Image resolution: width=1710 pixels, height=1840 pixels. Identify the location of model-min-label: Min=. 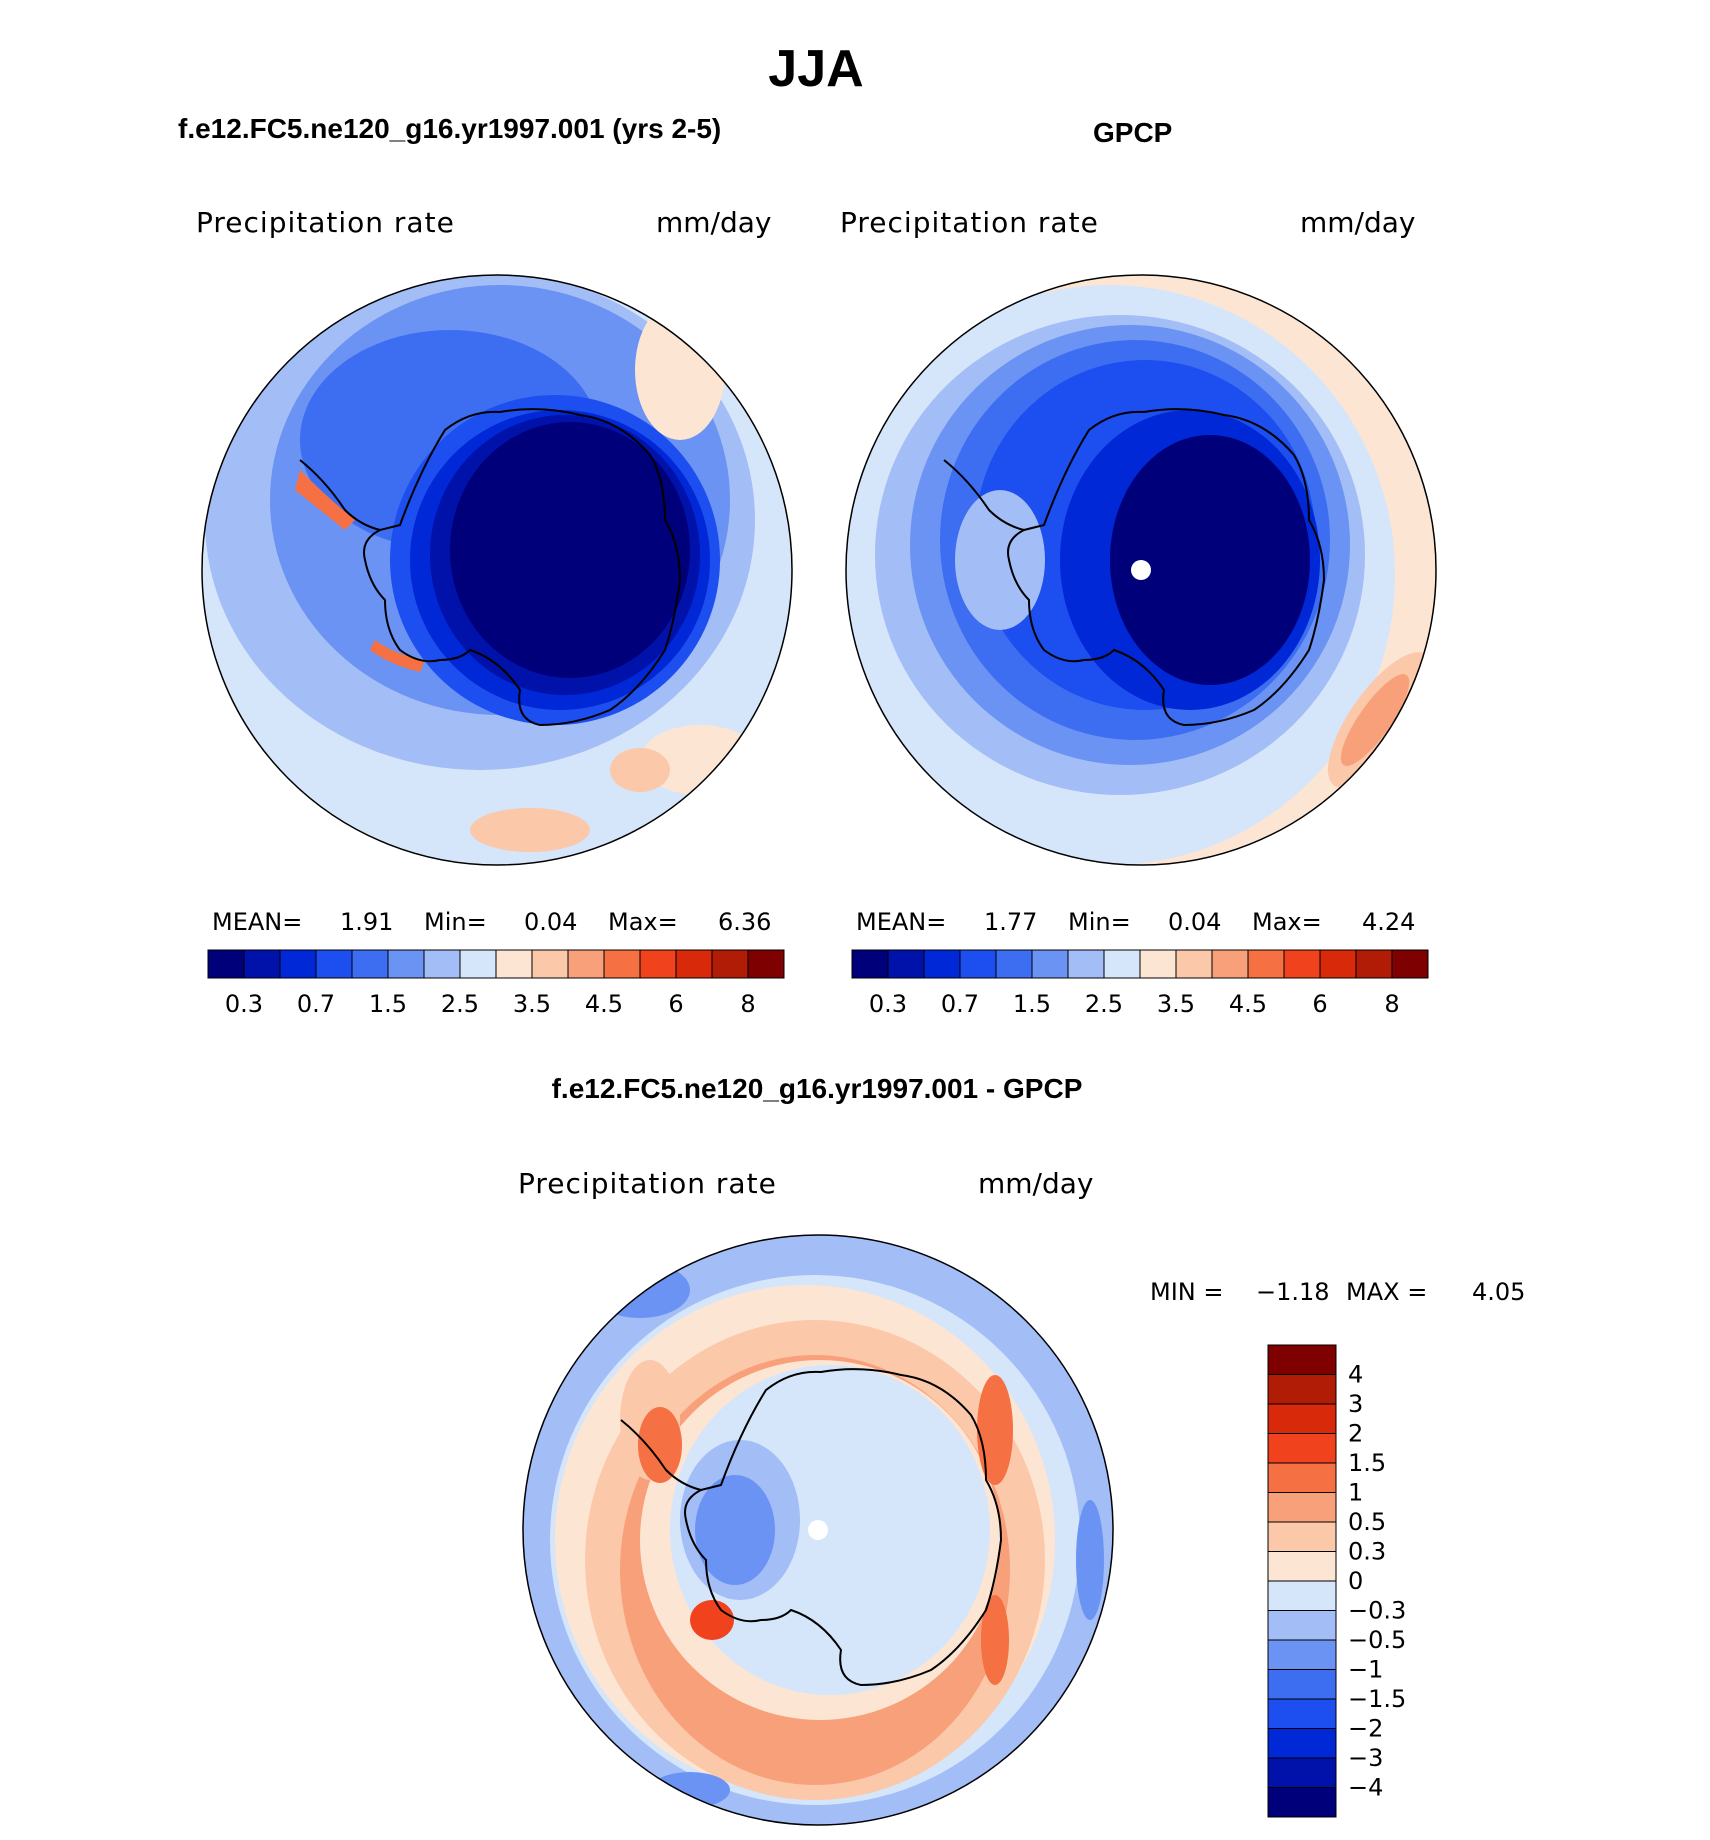
(455, 922).